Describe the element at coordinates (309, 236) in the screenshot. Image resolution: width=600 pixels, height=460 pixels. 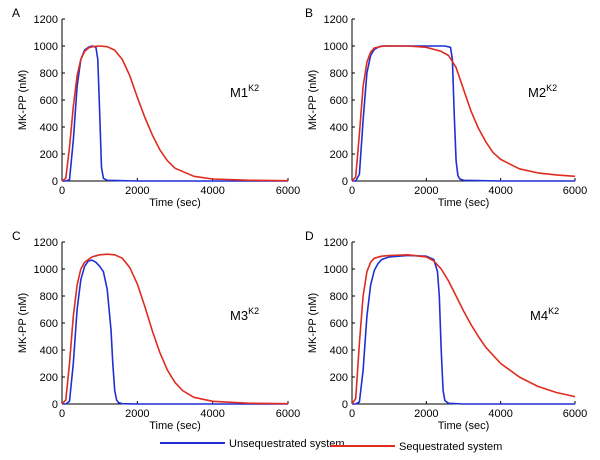
I see `panel-letter: D` at that location.